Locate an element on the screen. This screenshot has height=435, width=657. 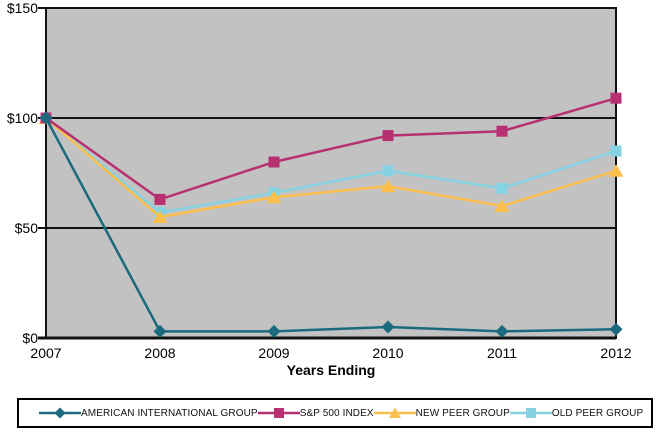
legend-item: OLD PEER GROUP is located at coordinates (576, 413).